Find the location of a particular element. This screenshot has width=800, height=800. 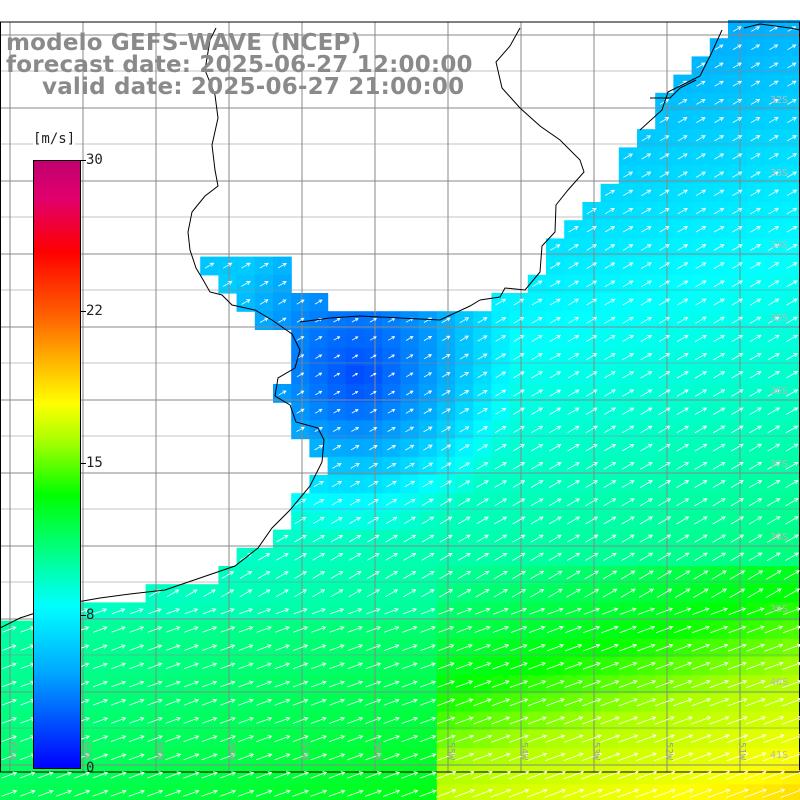

colorbar-tick-mark is located at coordinates (83, 311).